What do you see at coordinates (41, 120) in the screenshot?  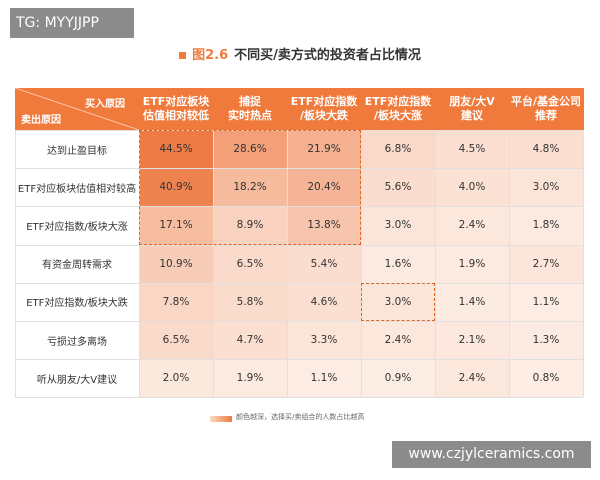 I see `corner-sell-label: 卖出原因` at bounding box center [41, 120].